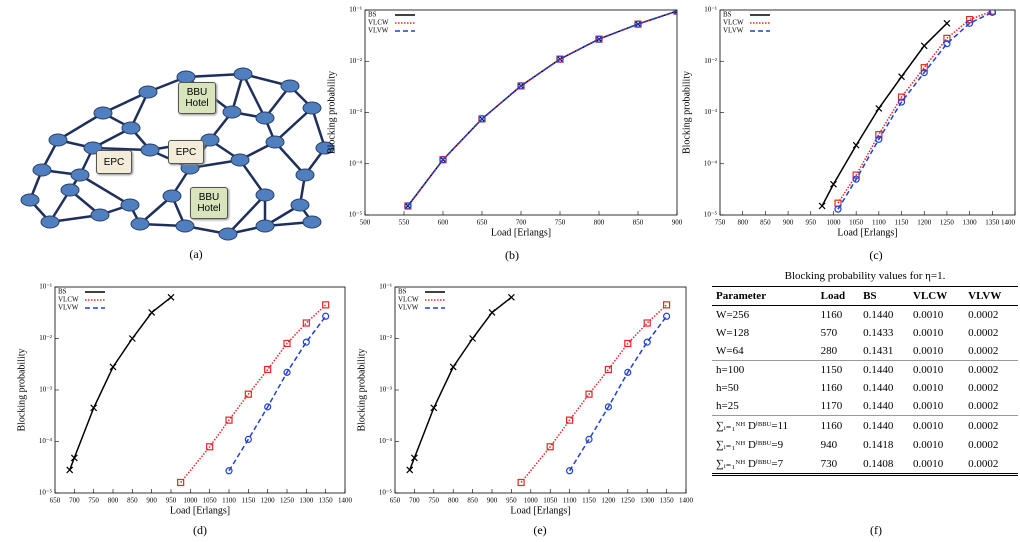 Image resolution: width=1020 pixels, height=542 pixels. Describe the element at coordinates (62, 292) in the screenshot. I see `legend-label: BS` at that location.